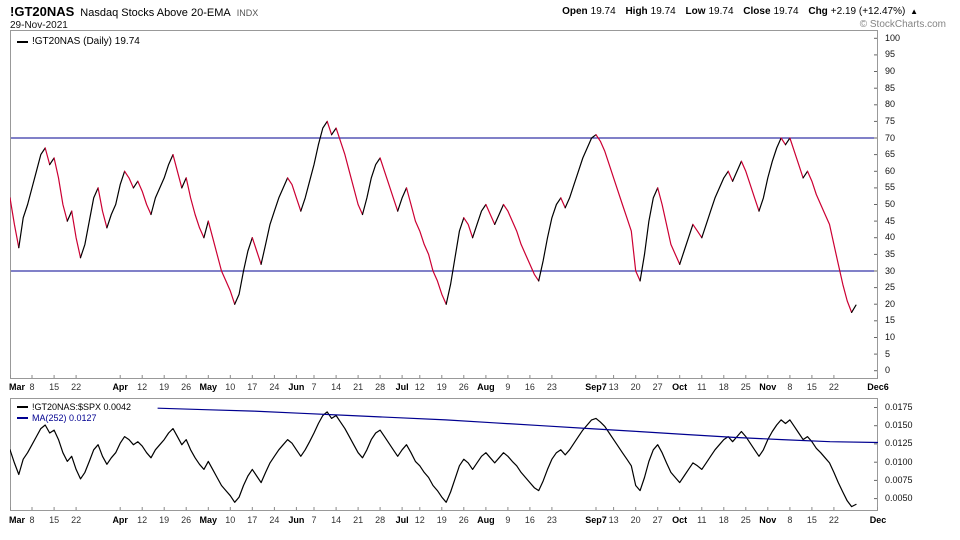 The height and width of the screenshot is (540, 960). I want to click on change-label: Chg, so click(818, 11).